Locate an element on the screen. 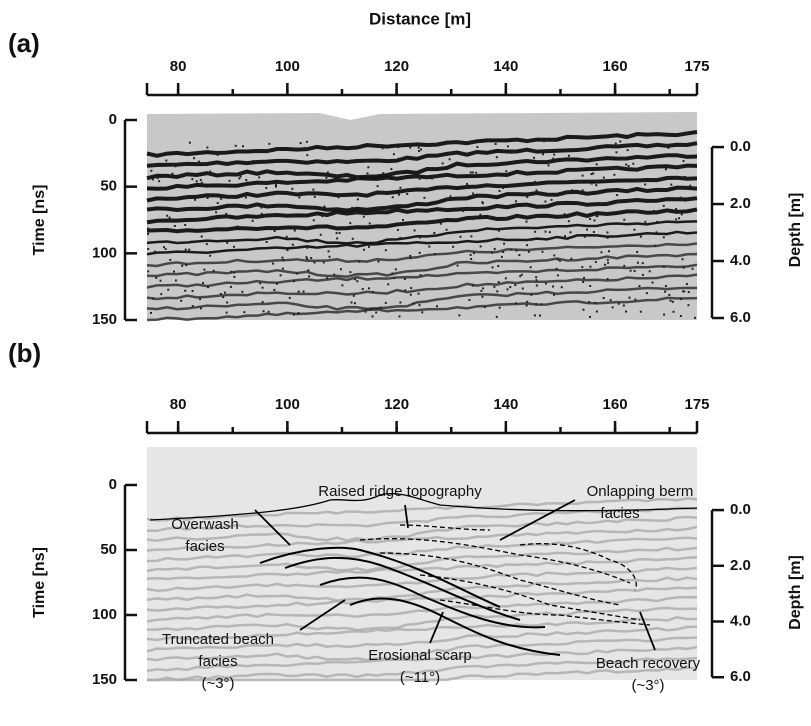 This screenshot has height=726, width=811. x-tick-label: 175 is located at coordinates (696, 404).